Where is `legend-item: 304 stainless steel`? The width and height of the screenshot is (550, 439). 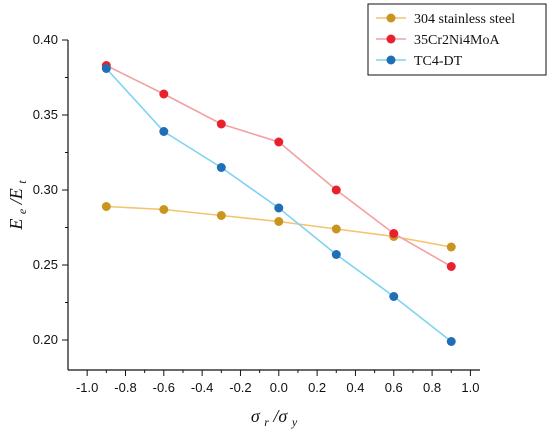 legend-item: 304 stainless steel is located at coordinates (445, 19).